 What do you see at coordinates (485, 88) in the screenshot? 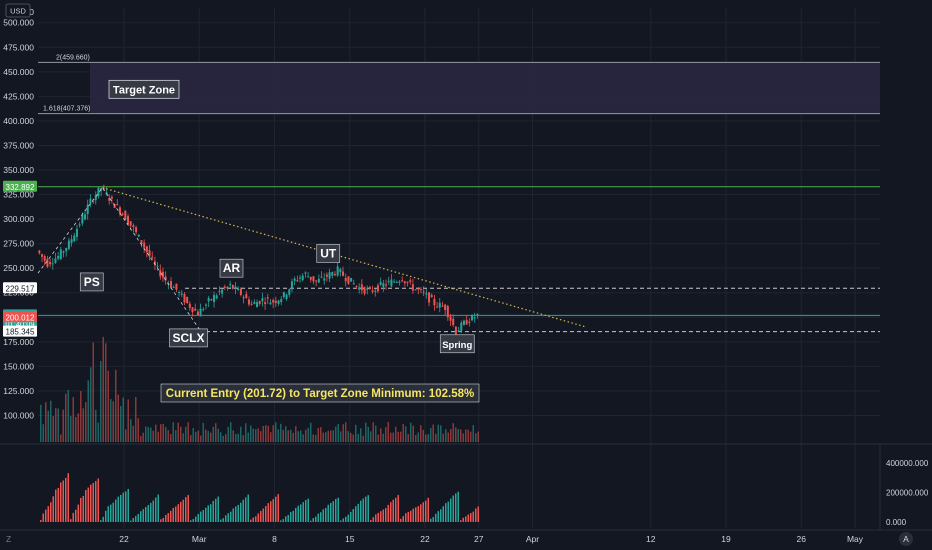
I see `target-zone-area` at bounding box center [485, 88].